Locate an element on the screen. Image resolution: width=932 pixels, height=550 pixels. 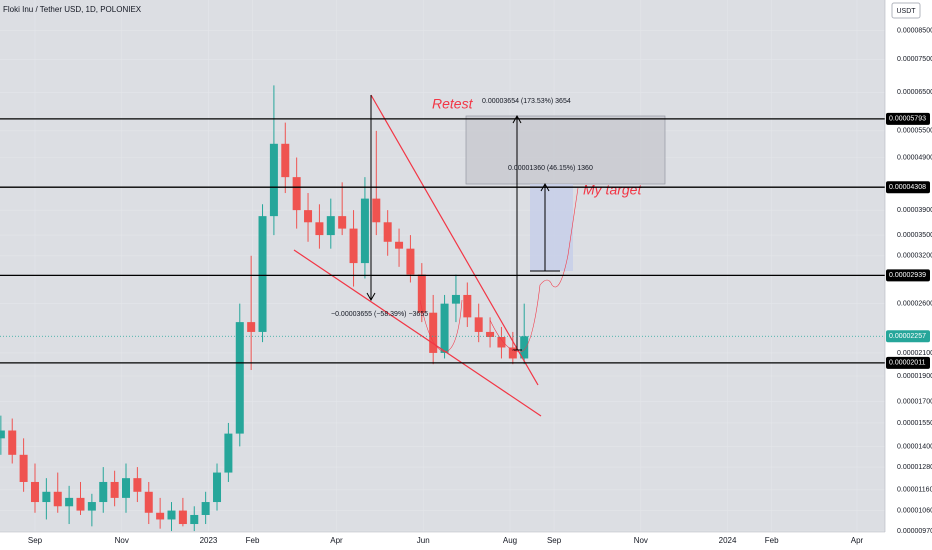
measure-label: 0.00003654 (173.53%) 3654 is located at coordinates (526, 101).